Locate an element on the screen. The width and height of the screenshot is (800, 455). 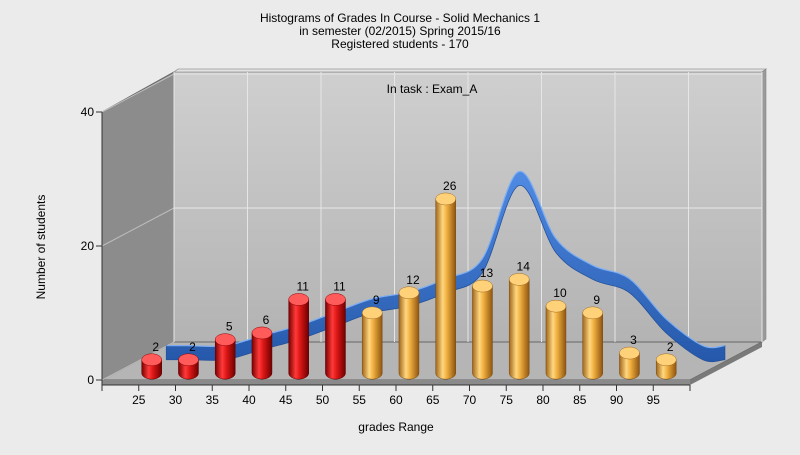
bar-value-label: 6 is located at coordinates (266, 320).